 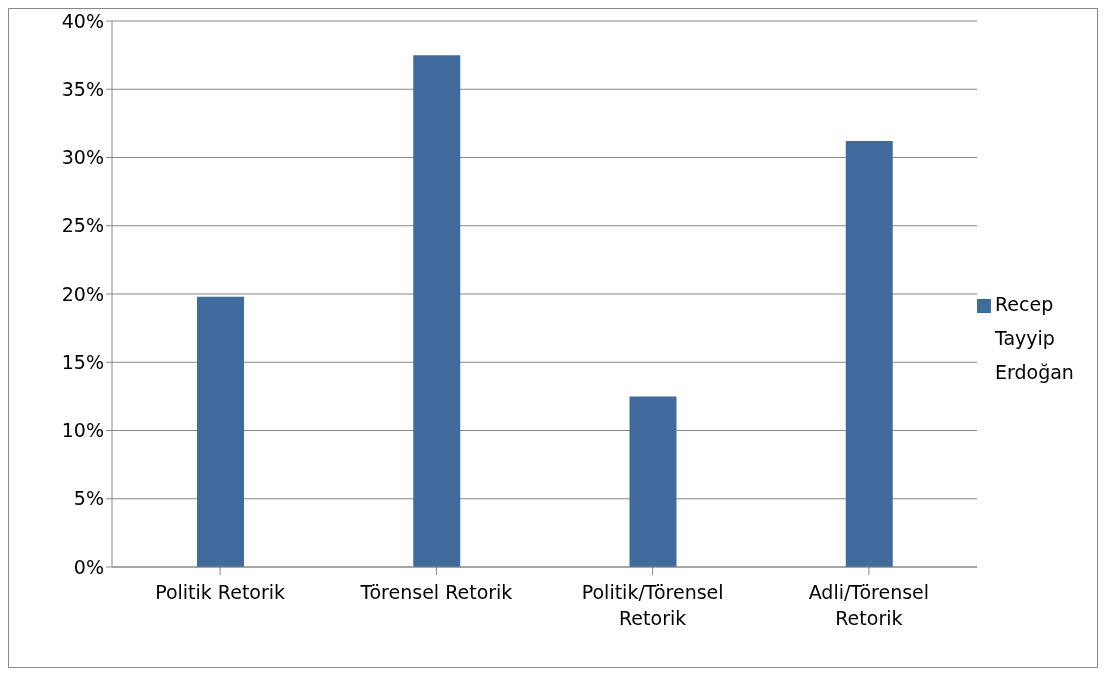 I want to click on y-tick-label: 5%, so click(x=88, y=498).